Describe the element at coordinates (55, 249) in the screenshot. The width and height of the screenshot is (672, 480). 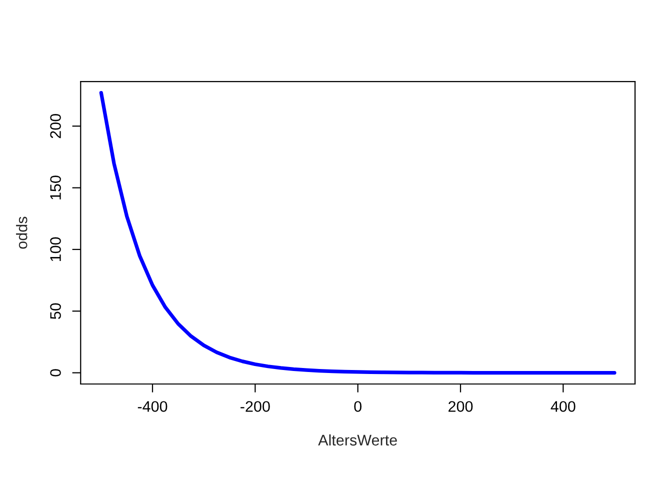
I see `y-tick-label: 100` at that location.